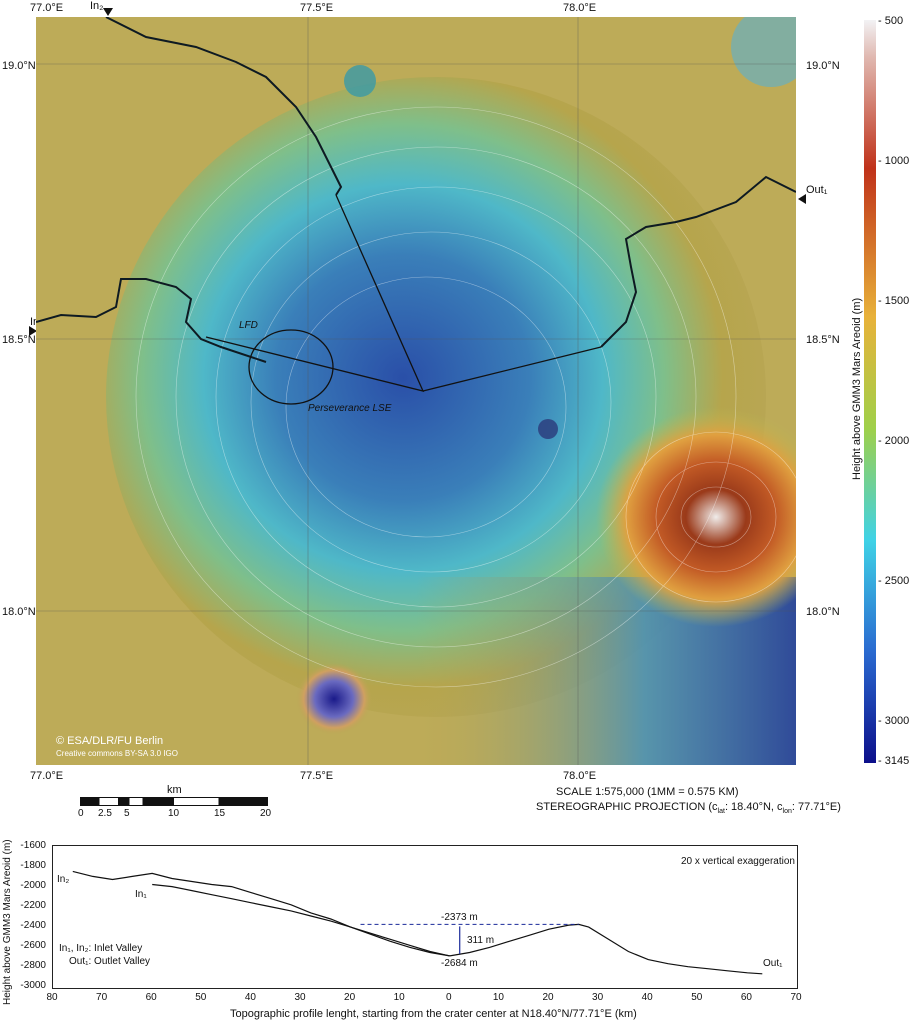 This screenshot has width=914, height=1023. What do you see at coordinates (141, 894) in the screenshot?
I see `in1-profile-label: In₁` at bounding box center [141, 894].